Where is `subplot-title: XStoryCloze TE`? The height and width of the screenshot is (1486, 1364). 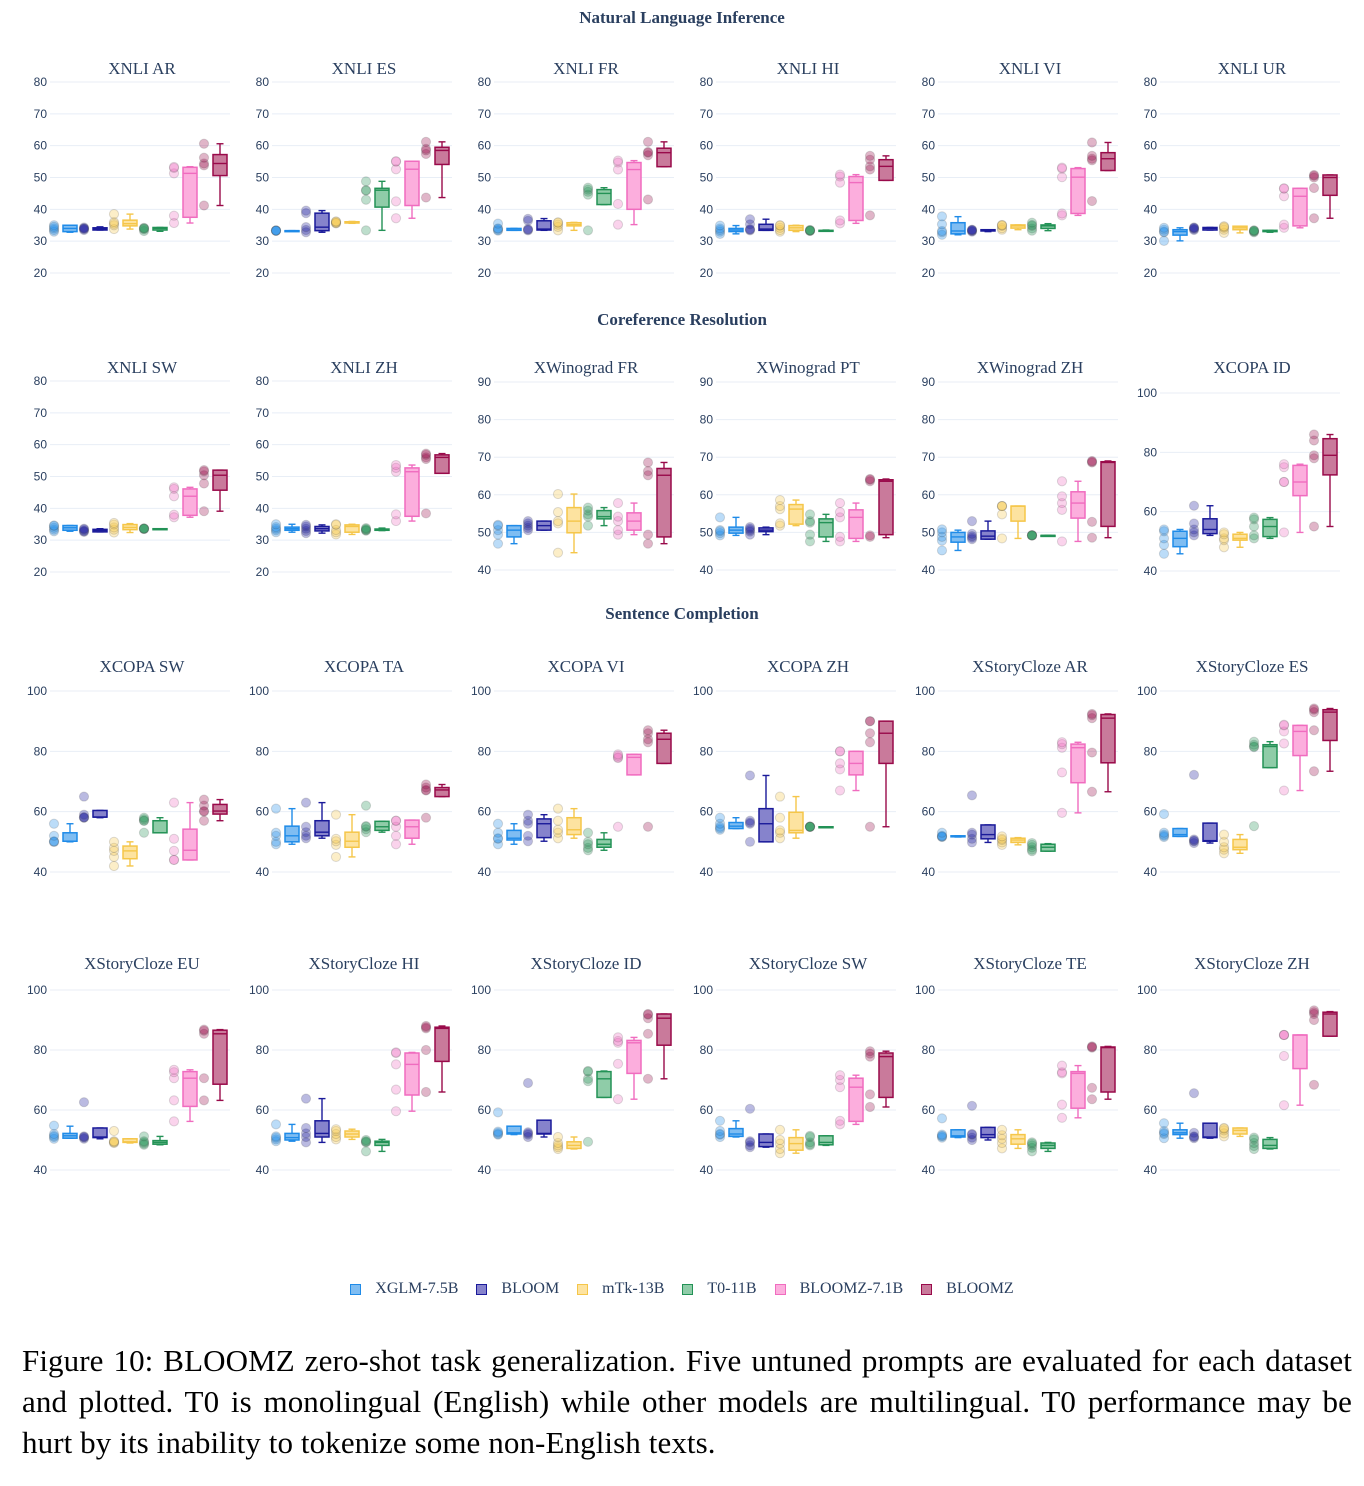 subplot-title: XStoryCloze TE is located at coordinates (1029, 963).